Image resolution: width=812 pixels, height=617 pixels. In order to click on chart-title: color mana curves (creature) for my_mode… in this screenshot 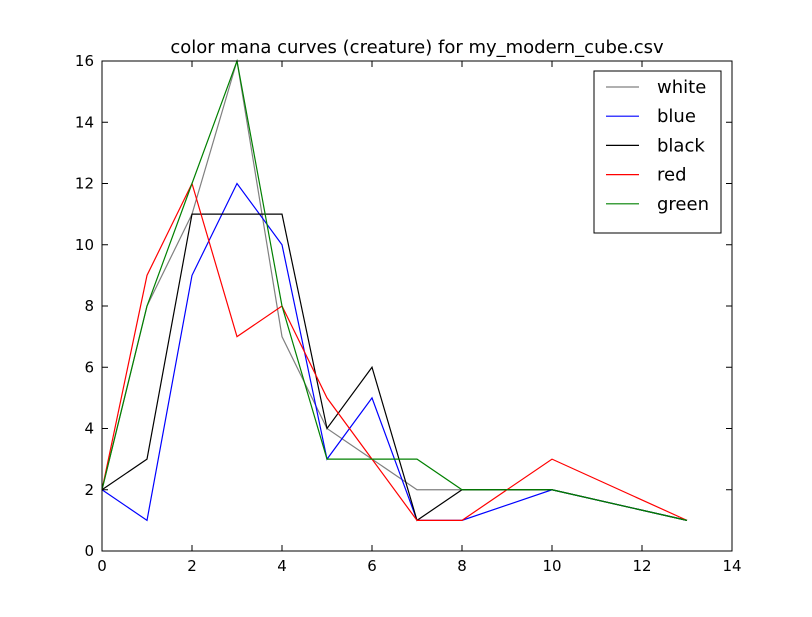, I will do `click(417, 47)`.